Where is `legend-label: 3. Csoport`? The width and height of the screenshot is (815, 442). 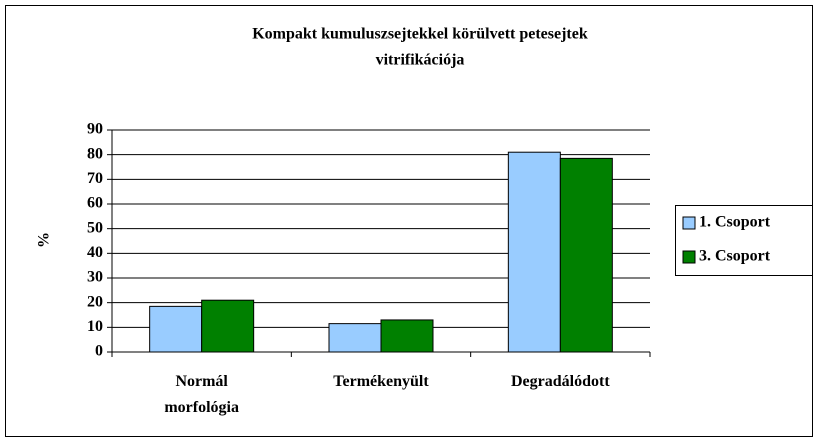
legend-label: 3. Csoport is located at coordinates (735, 256).